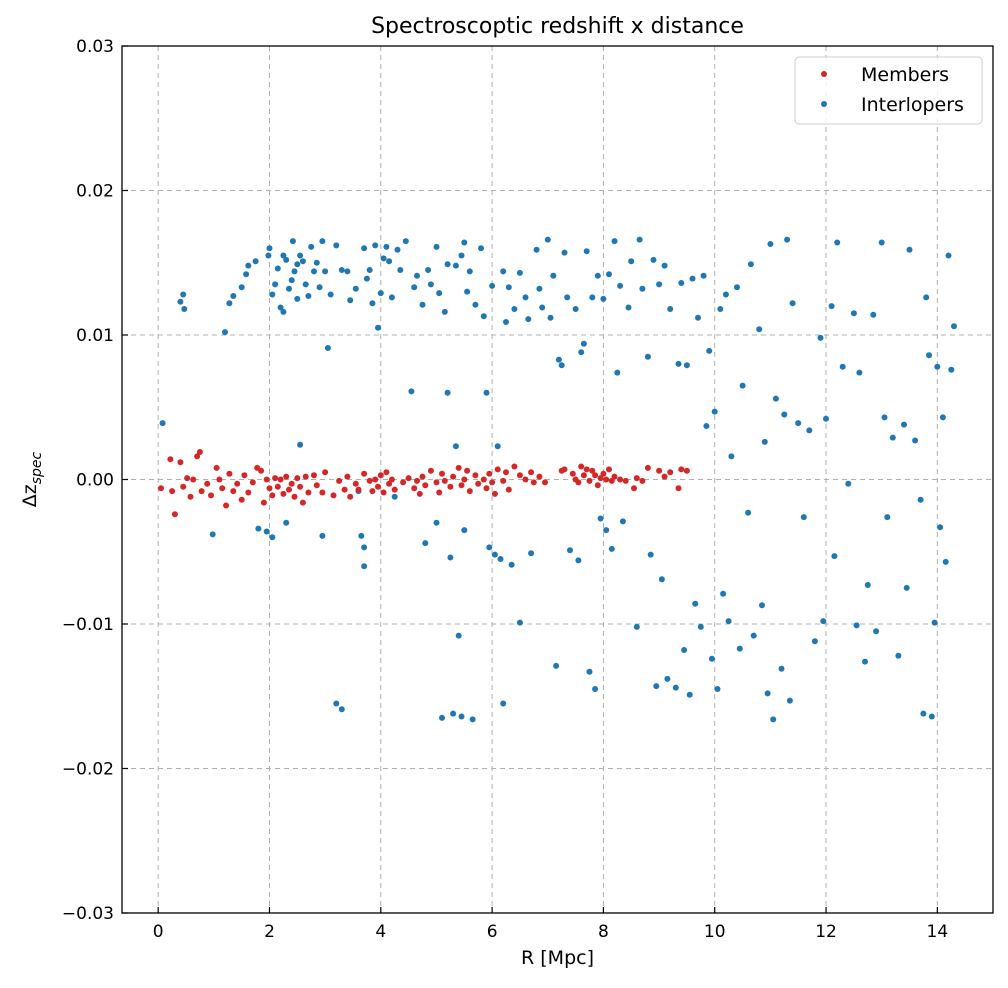 The height and width of the screenshot is (988, 1008). Describe the element at coordinates (888, 90) in the screenshot. I see `legend-box` at that location.